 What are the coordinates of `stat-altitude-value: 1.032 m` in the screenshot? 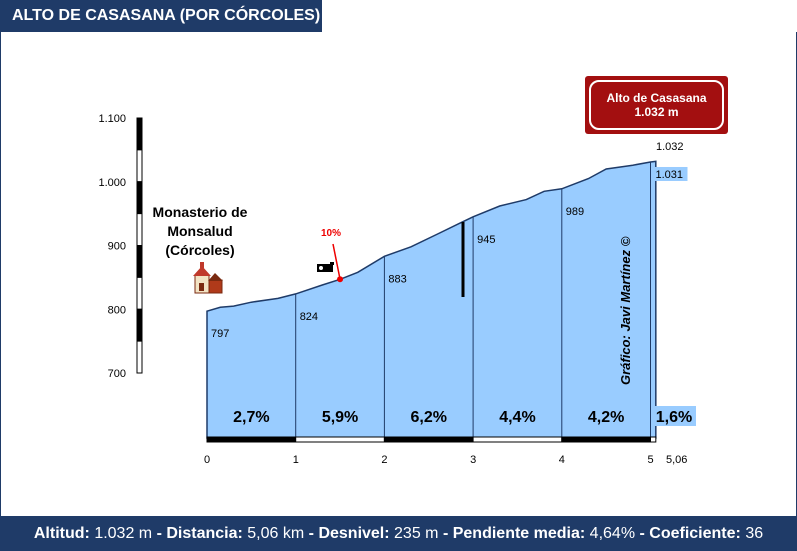 It's located at (123, 533).